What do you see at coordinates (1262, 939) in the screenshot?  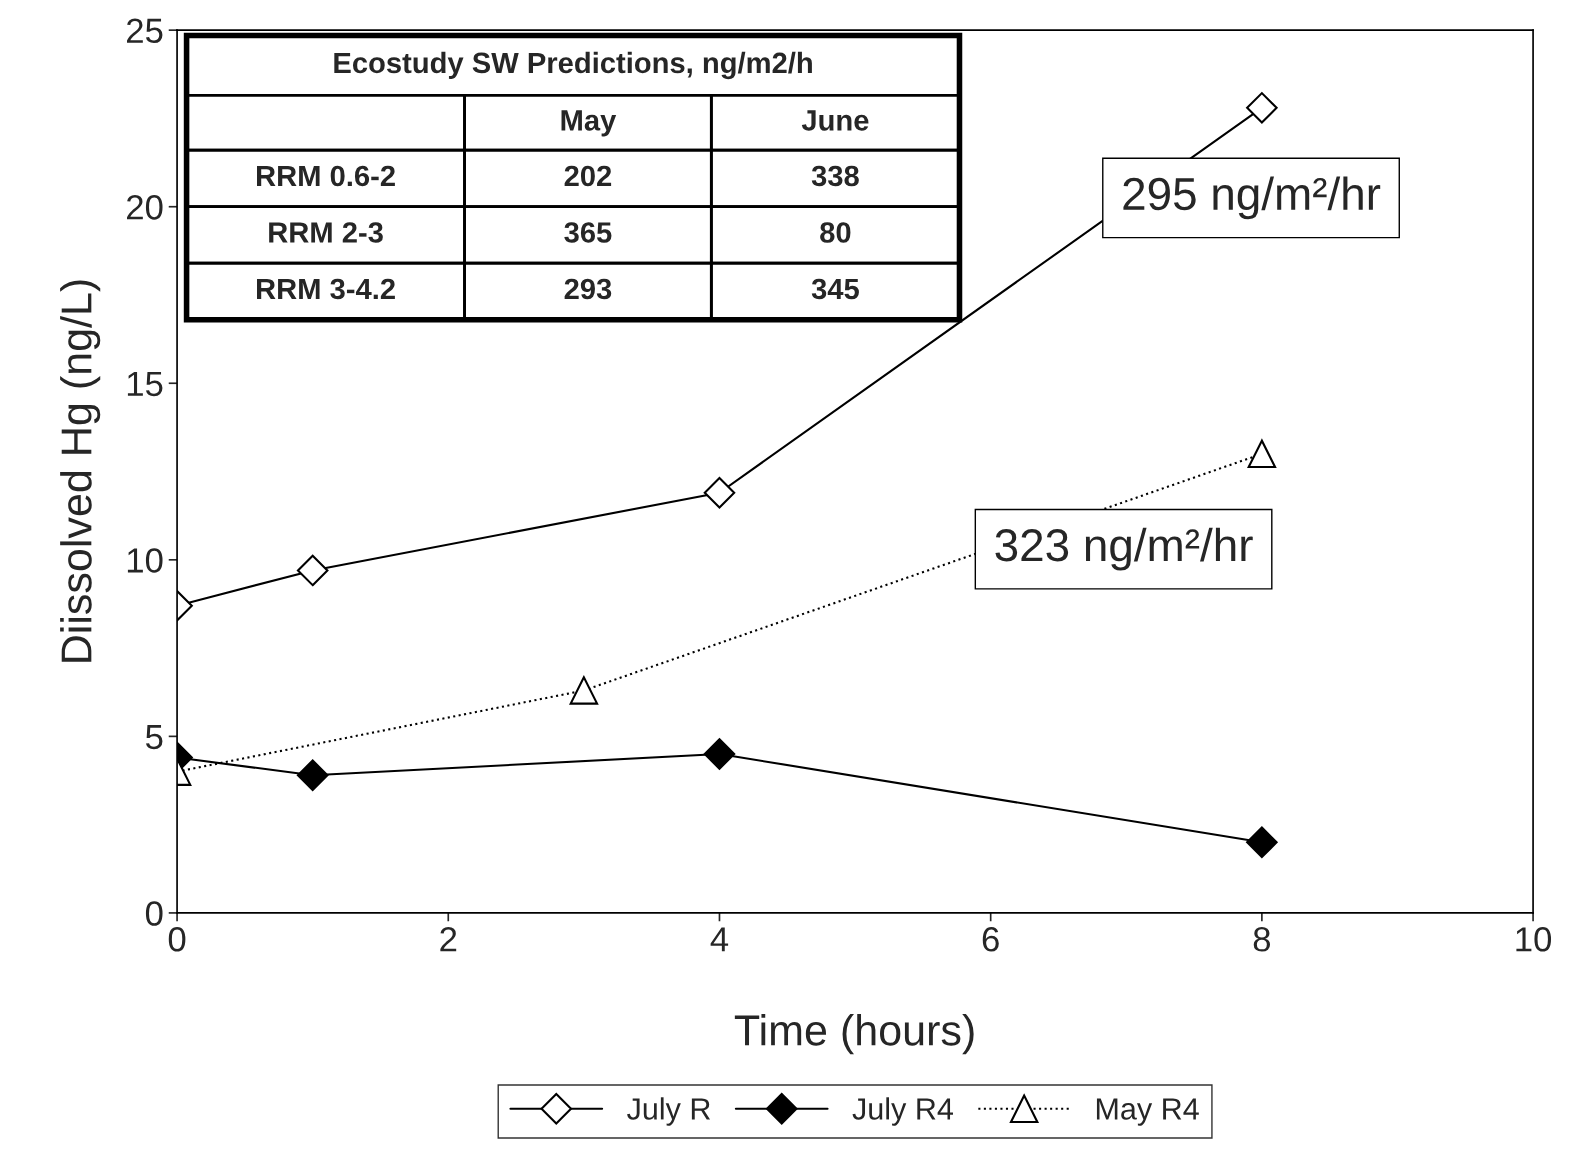 I see `x-tick-label: 8` at bounding box center [1262, 939].